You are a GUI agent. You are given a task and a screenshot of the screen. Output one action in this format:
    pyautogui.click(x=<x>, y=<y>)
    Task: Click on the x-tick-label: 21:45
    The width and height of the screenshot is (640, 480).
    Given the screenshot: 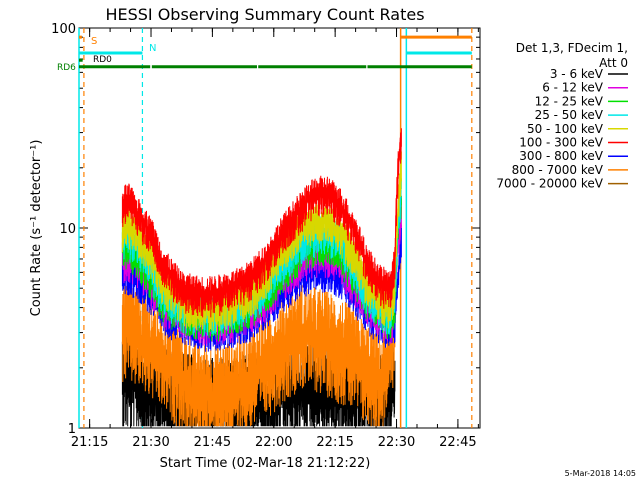 What is the action you would take?
    pyautogui.click(x=212, y=442)
    